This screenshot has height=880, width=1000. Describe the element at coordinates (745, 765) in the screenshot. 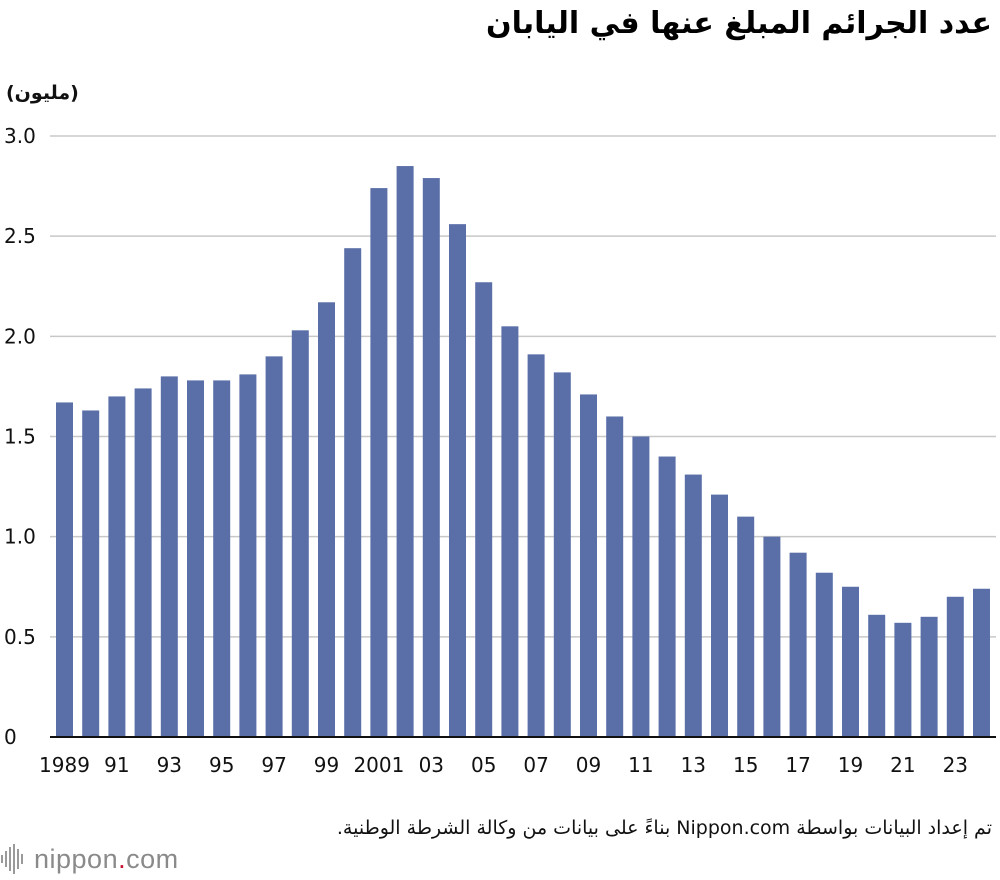

I see `x-tick-label: 15` at that location.